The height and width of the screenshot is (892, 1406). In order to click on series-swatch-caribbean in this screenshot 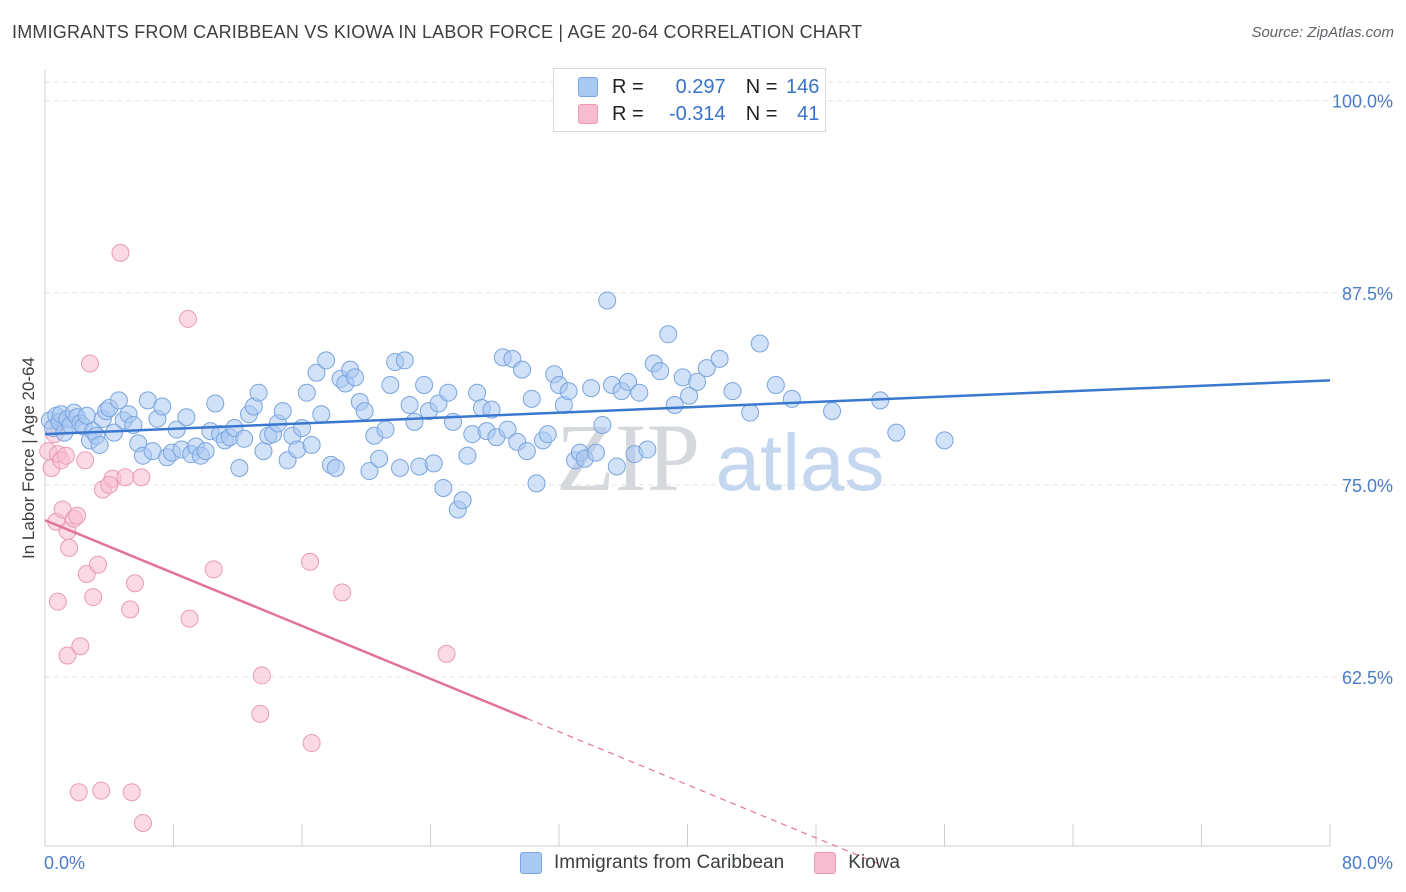, I will do `click(531, 863)`.